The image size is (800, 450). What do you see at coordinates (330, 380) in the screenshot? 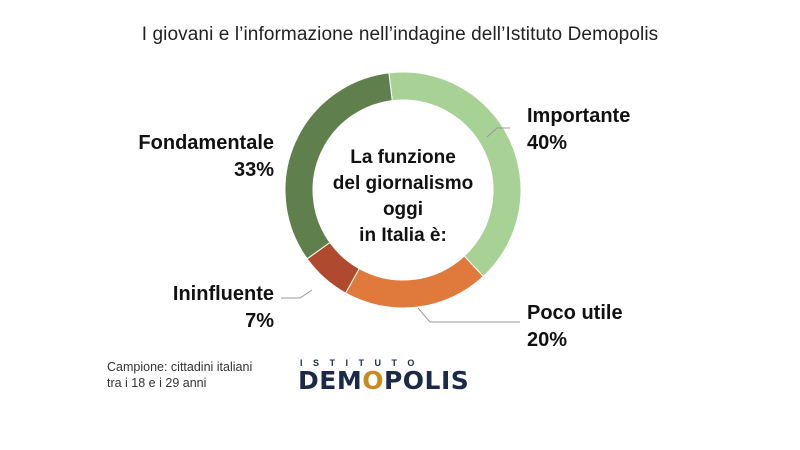
I see `logo-part-1: DEM` at bounding box center [330, 380].